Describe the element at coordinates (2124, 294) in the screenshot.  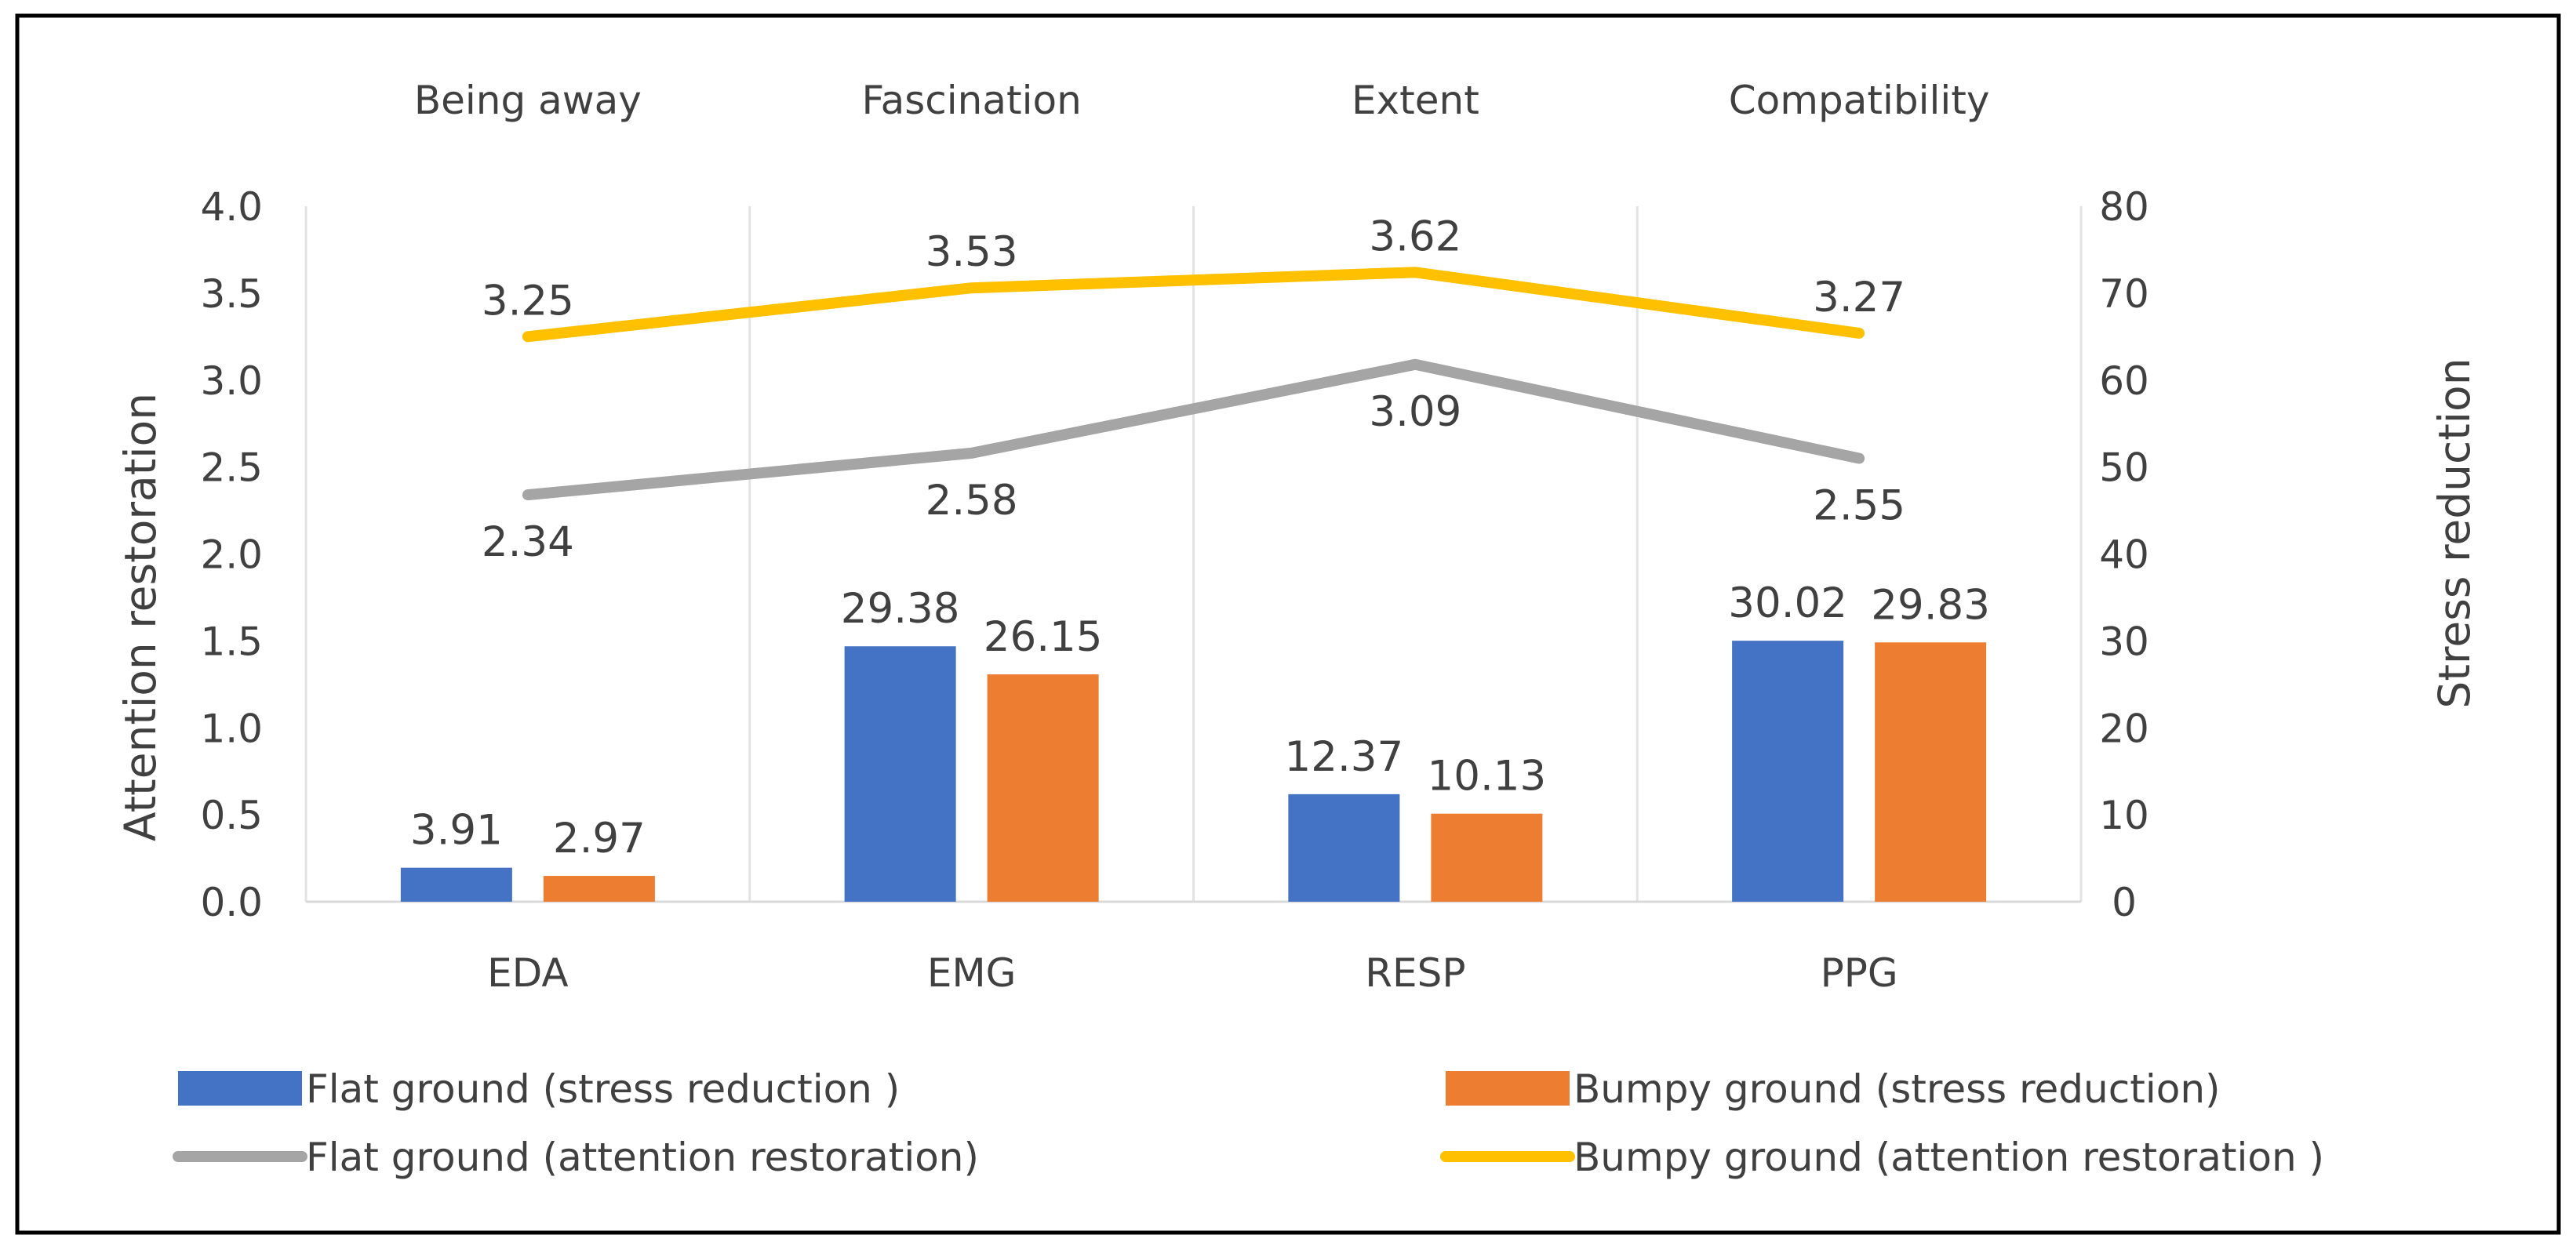
I see `y2-tick-label: 70` at that location.